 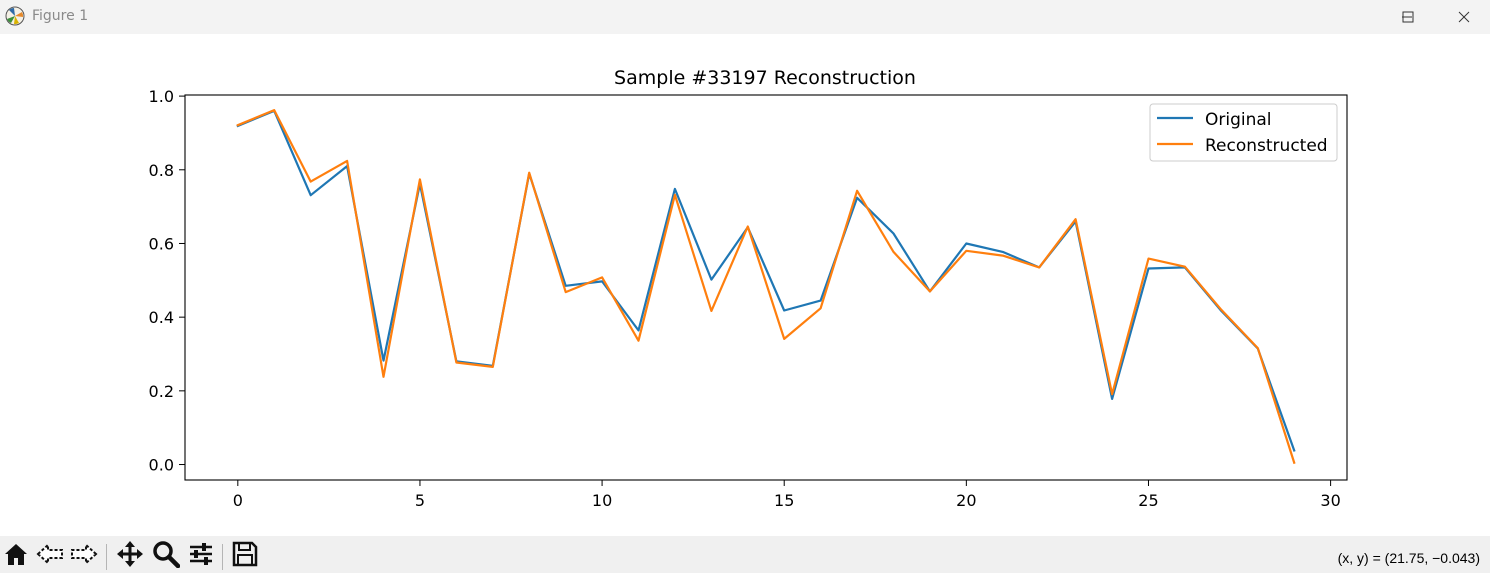 I want to click on minimize-button, so click(x=1407, y=17).